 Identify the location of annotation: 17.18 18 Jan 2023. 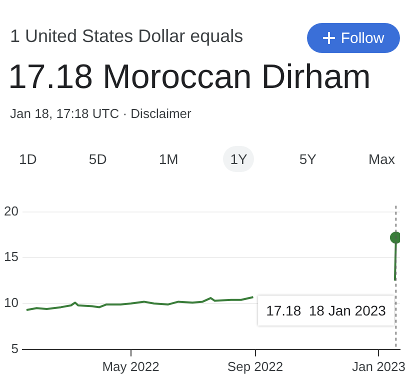
(326, 310).